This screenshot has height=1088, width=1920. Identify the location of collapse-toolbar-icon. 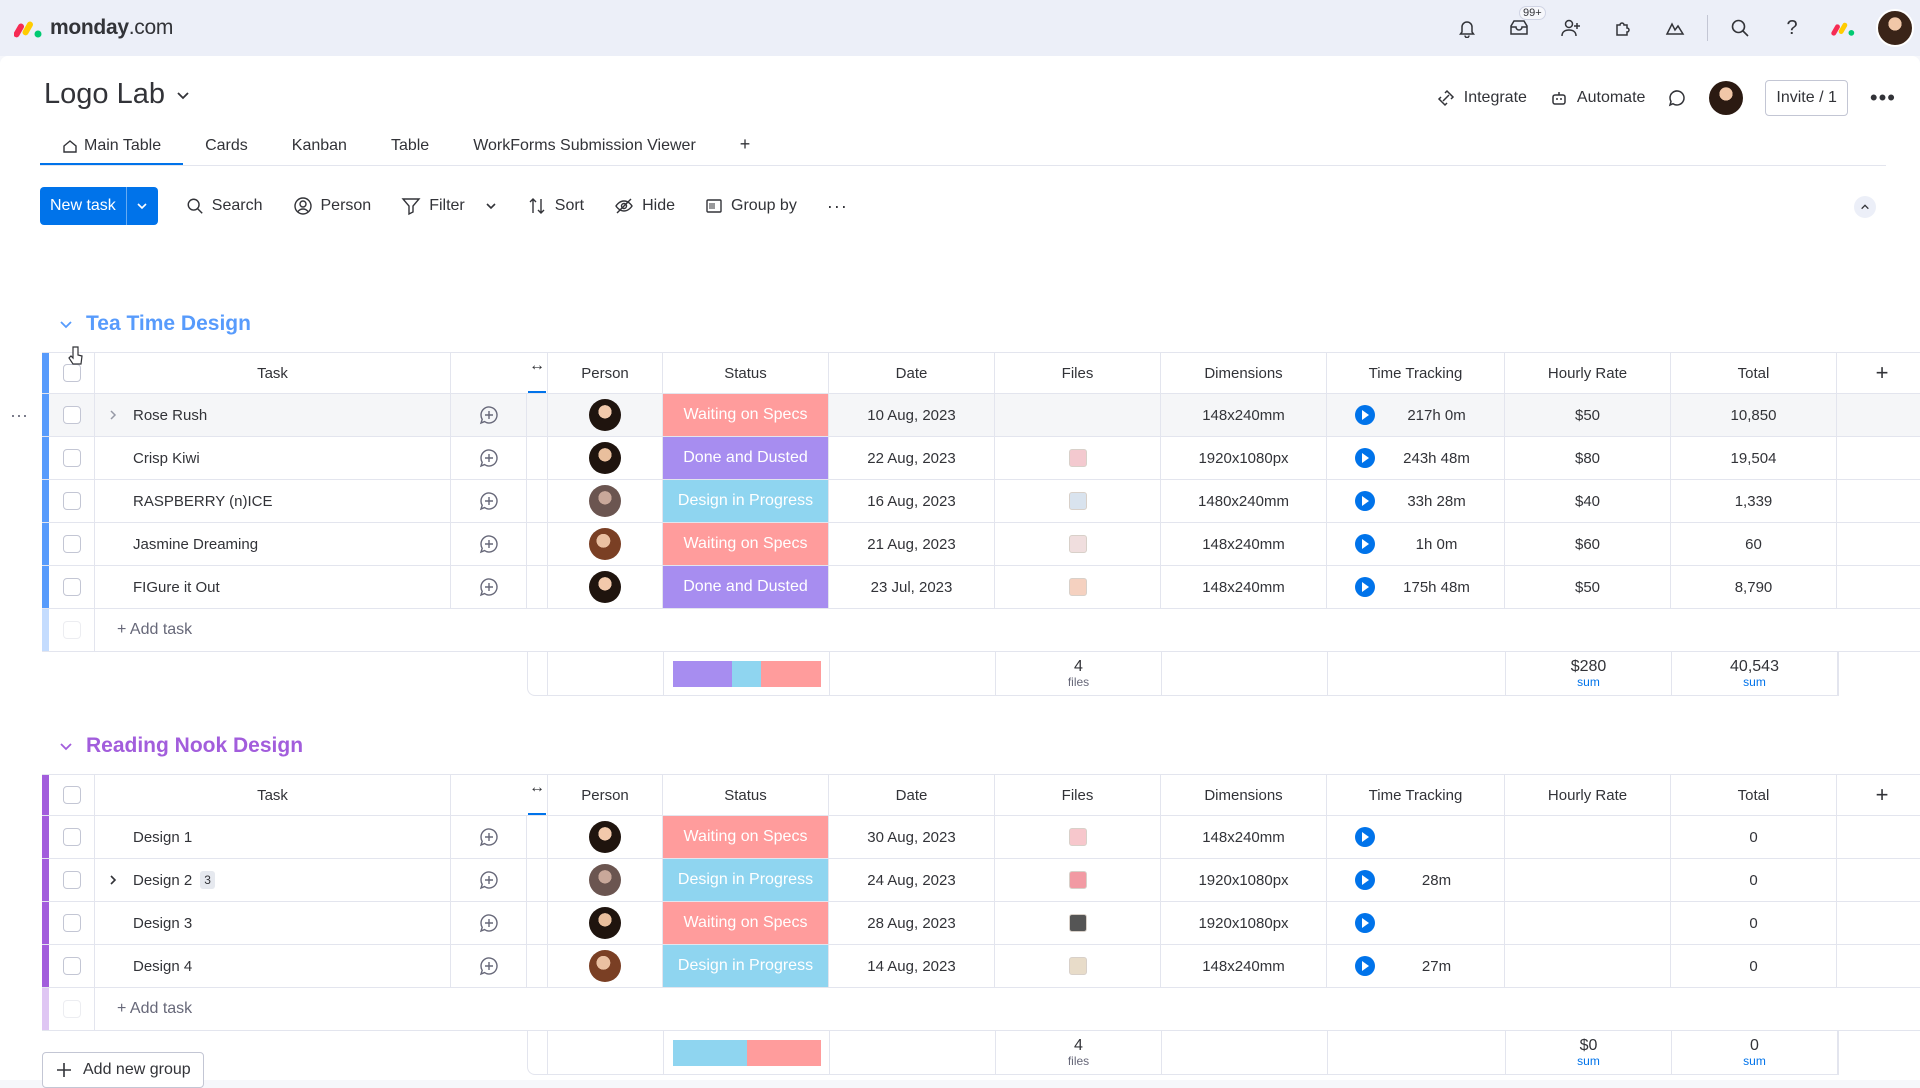
(1865, 207).